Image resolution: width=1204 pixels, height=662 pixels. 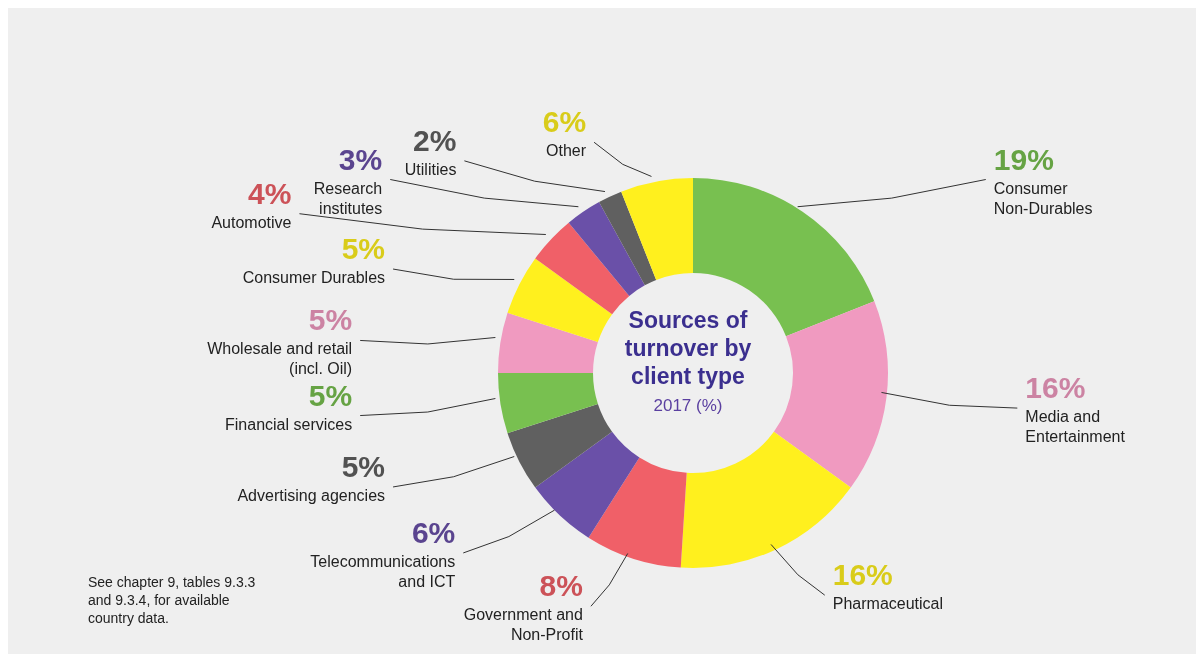 I want to click on slice-label: Pharmaceutical, so click(x=888, y=604).